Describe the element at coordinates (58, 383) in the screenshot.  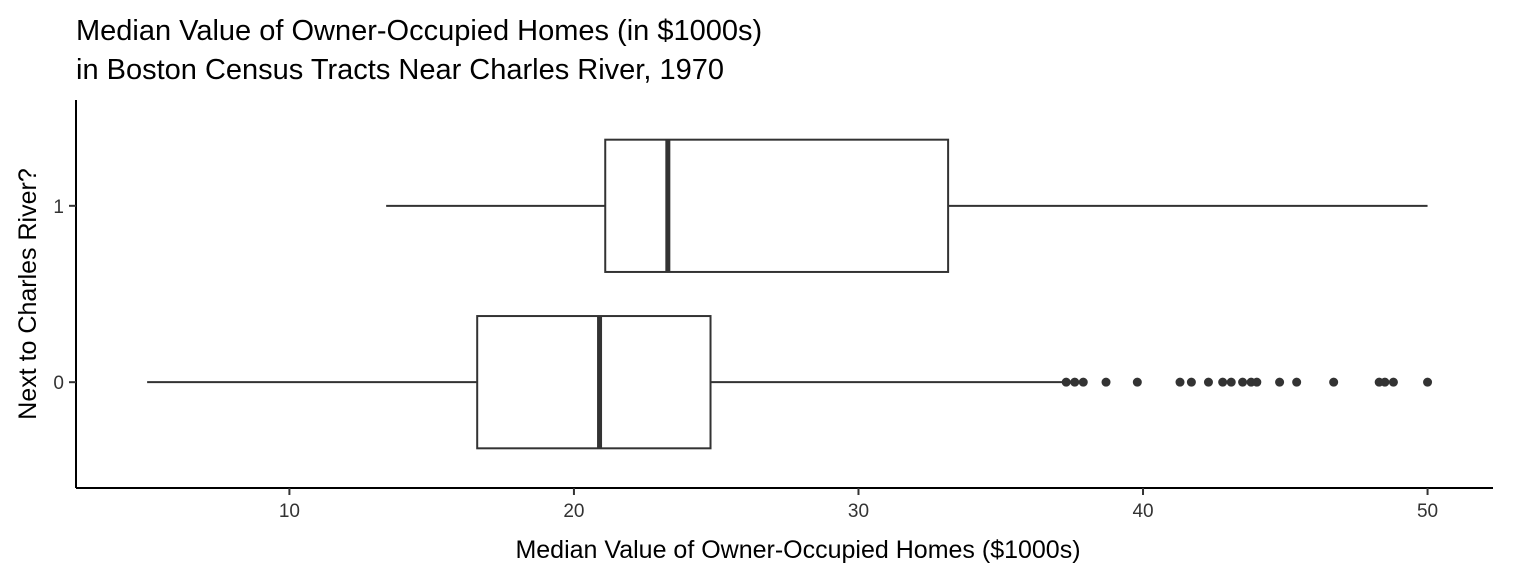
I see `y-tick-label-0: 0` at that location.